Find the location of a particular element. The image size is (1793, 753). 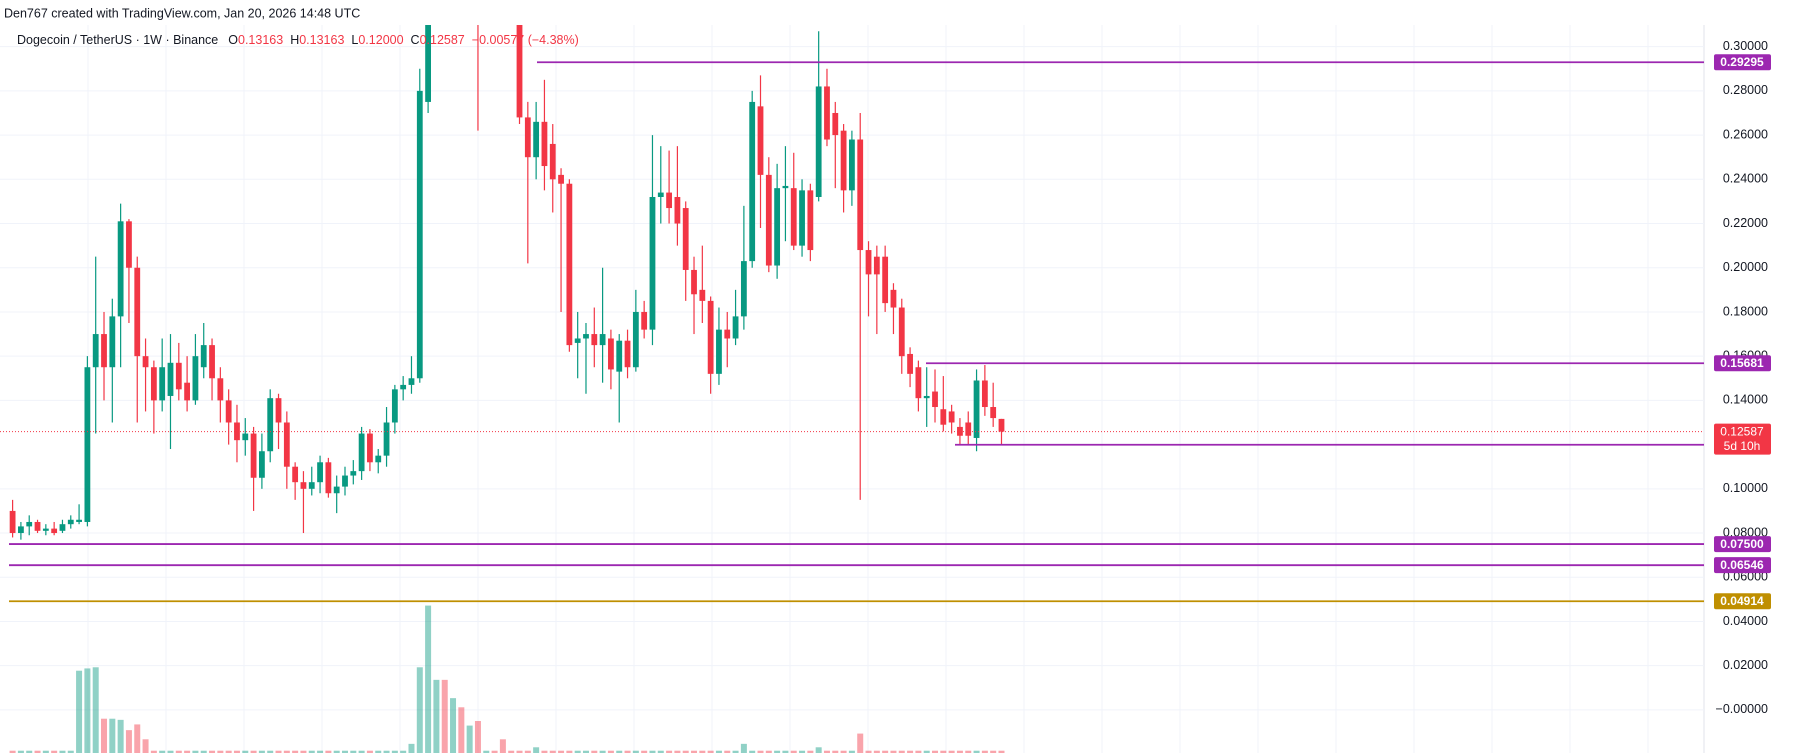

y-tick-label: 0.08000 is located at coordinates (1745, 532).